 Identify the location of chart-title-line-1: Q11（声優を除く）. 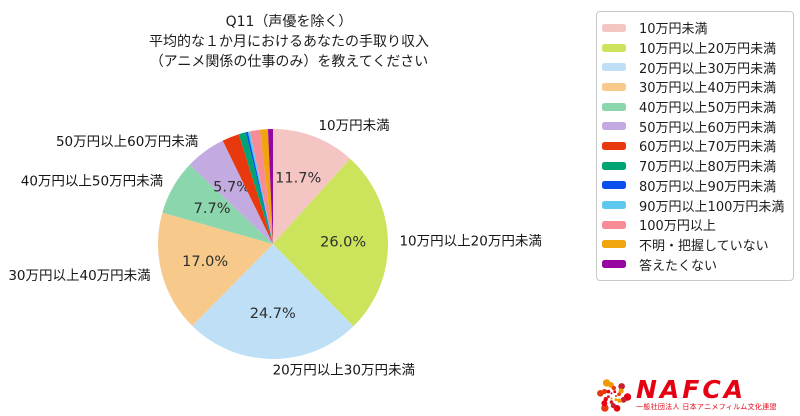
(289, 22).